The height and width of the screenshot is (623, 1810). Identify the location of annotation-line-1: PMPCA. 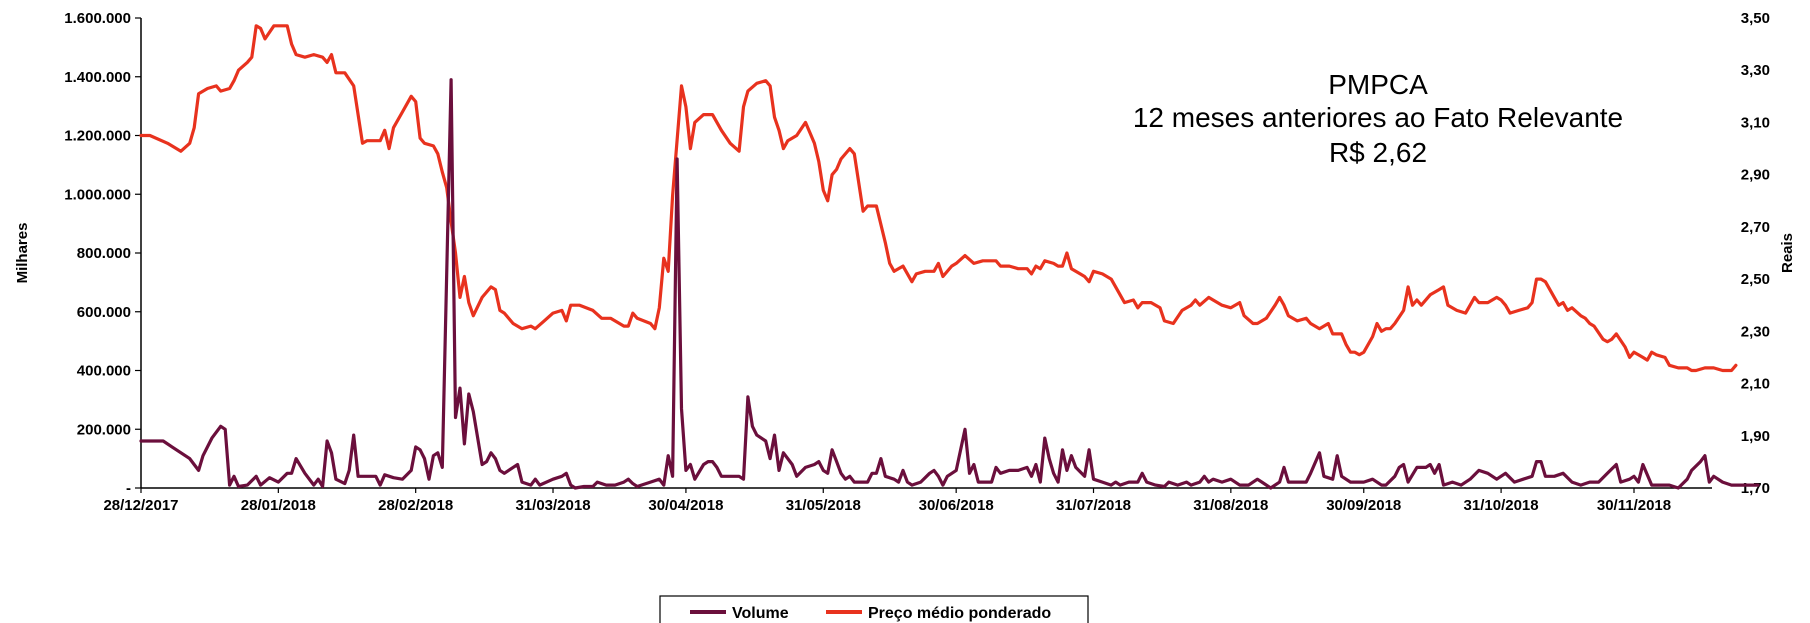
(1378, 84).